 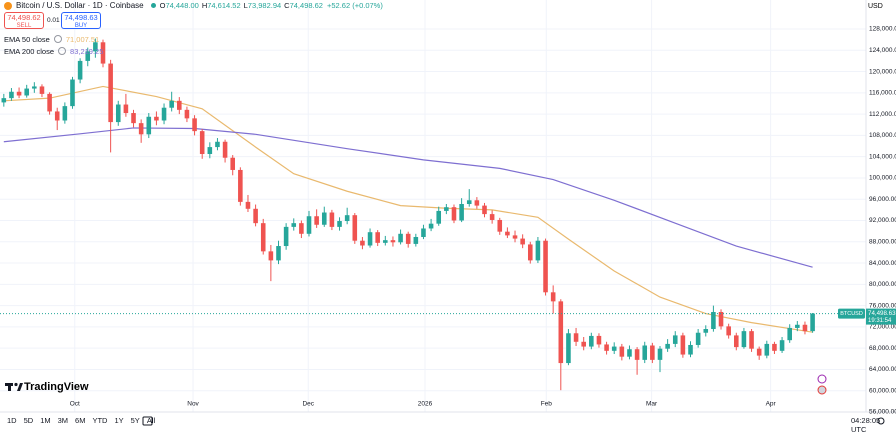 I want to click on ohlc-item: C74,498.62, so click(x=303, y=5).